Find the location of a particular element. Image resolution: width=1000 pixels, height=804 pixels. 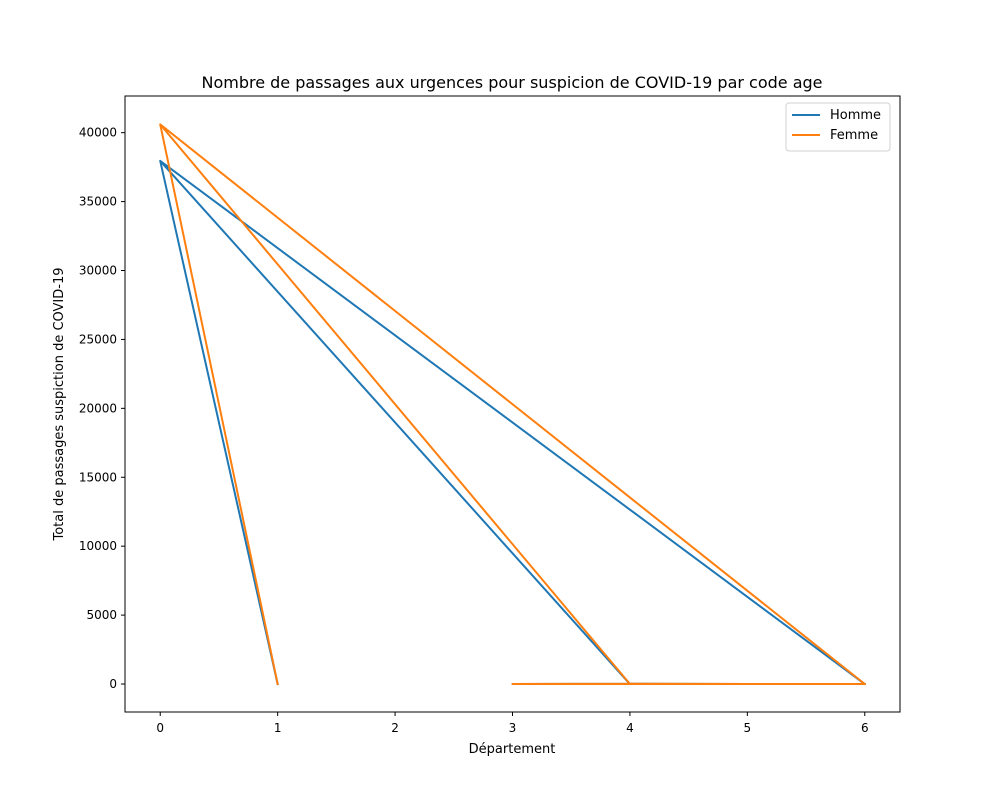

y-tick-label: 35000 is located at coordinates (98, 202).